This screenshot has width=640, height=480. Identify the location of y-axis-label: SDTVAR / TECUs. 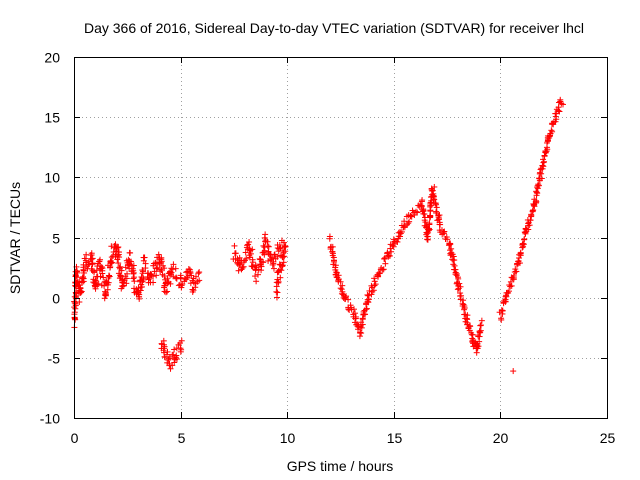
(15, 238).